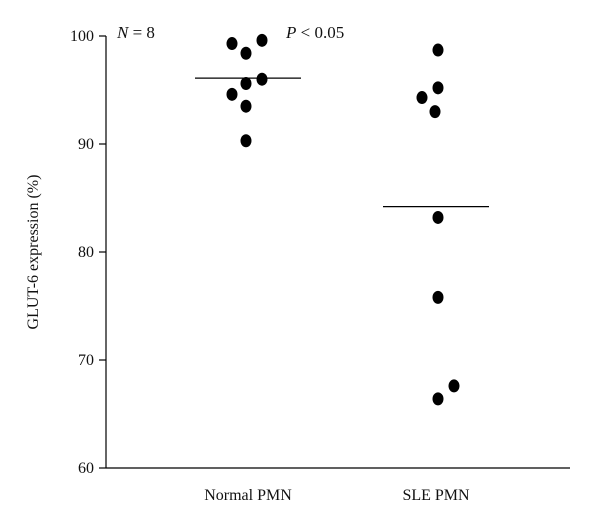  What do you see at coordinates (123, 32) in the screenshot?
I see `n-symbol: N` at bounding box center [123, 32].